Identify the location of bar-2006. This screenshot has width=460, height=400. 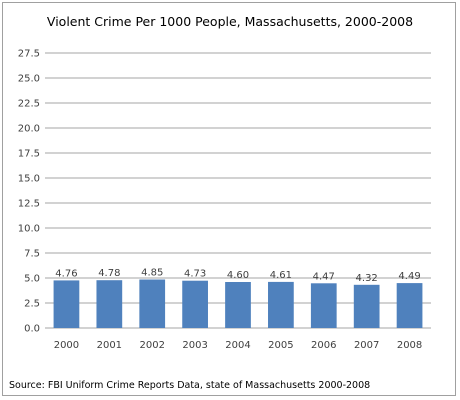
(323, 305).